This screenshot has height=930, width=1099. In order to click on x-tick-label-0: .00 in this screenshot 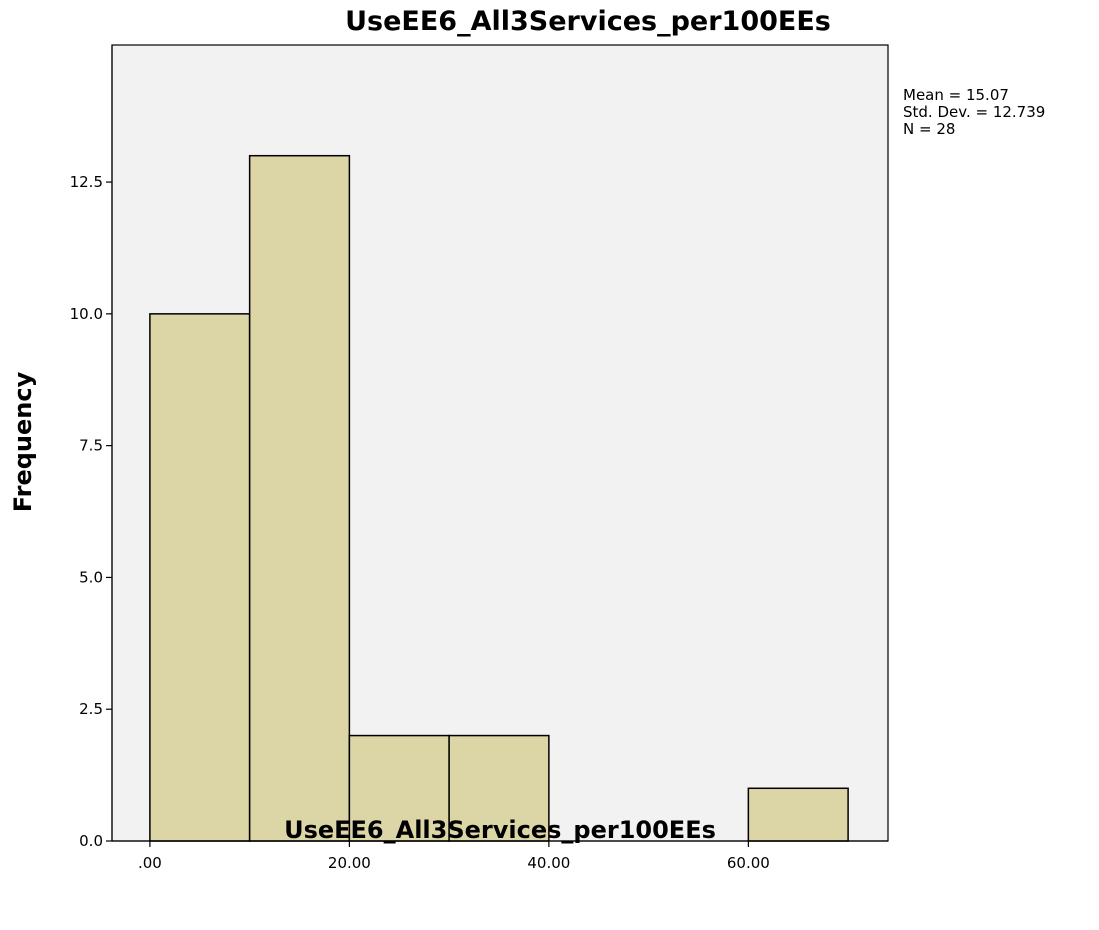, I will do `click(150, 863)`.